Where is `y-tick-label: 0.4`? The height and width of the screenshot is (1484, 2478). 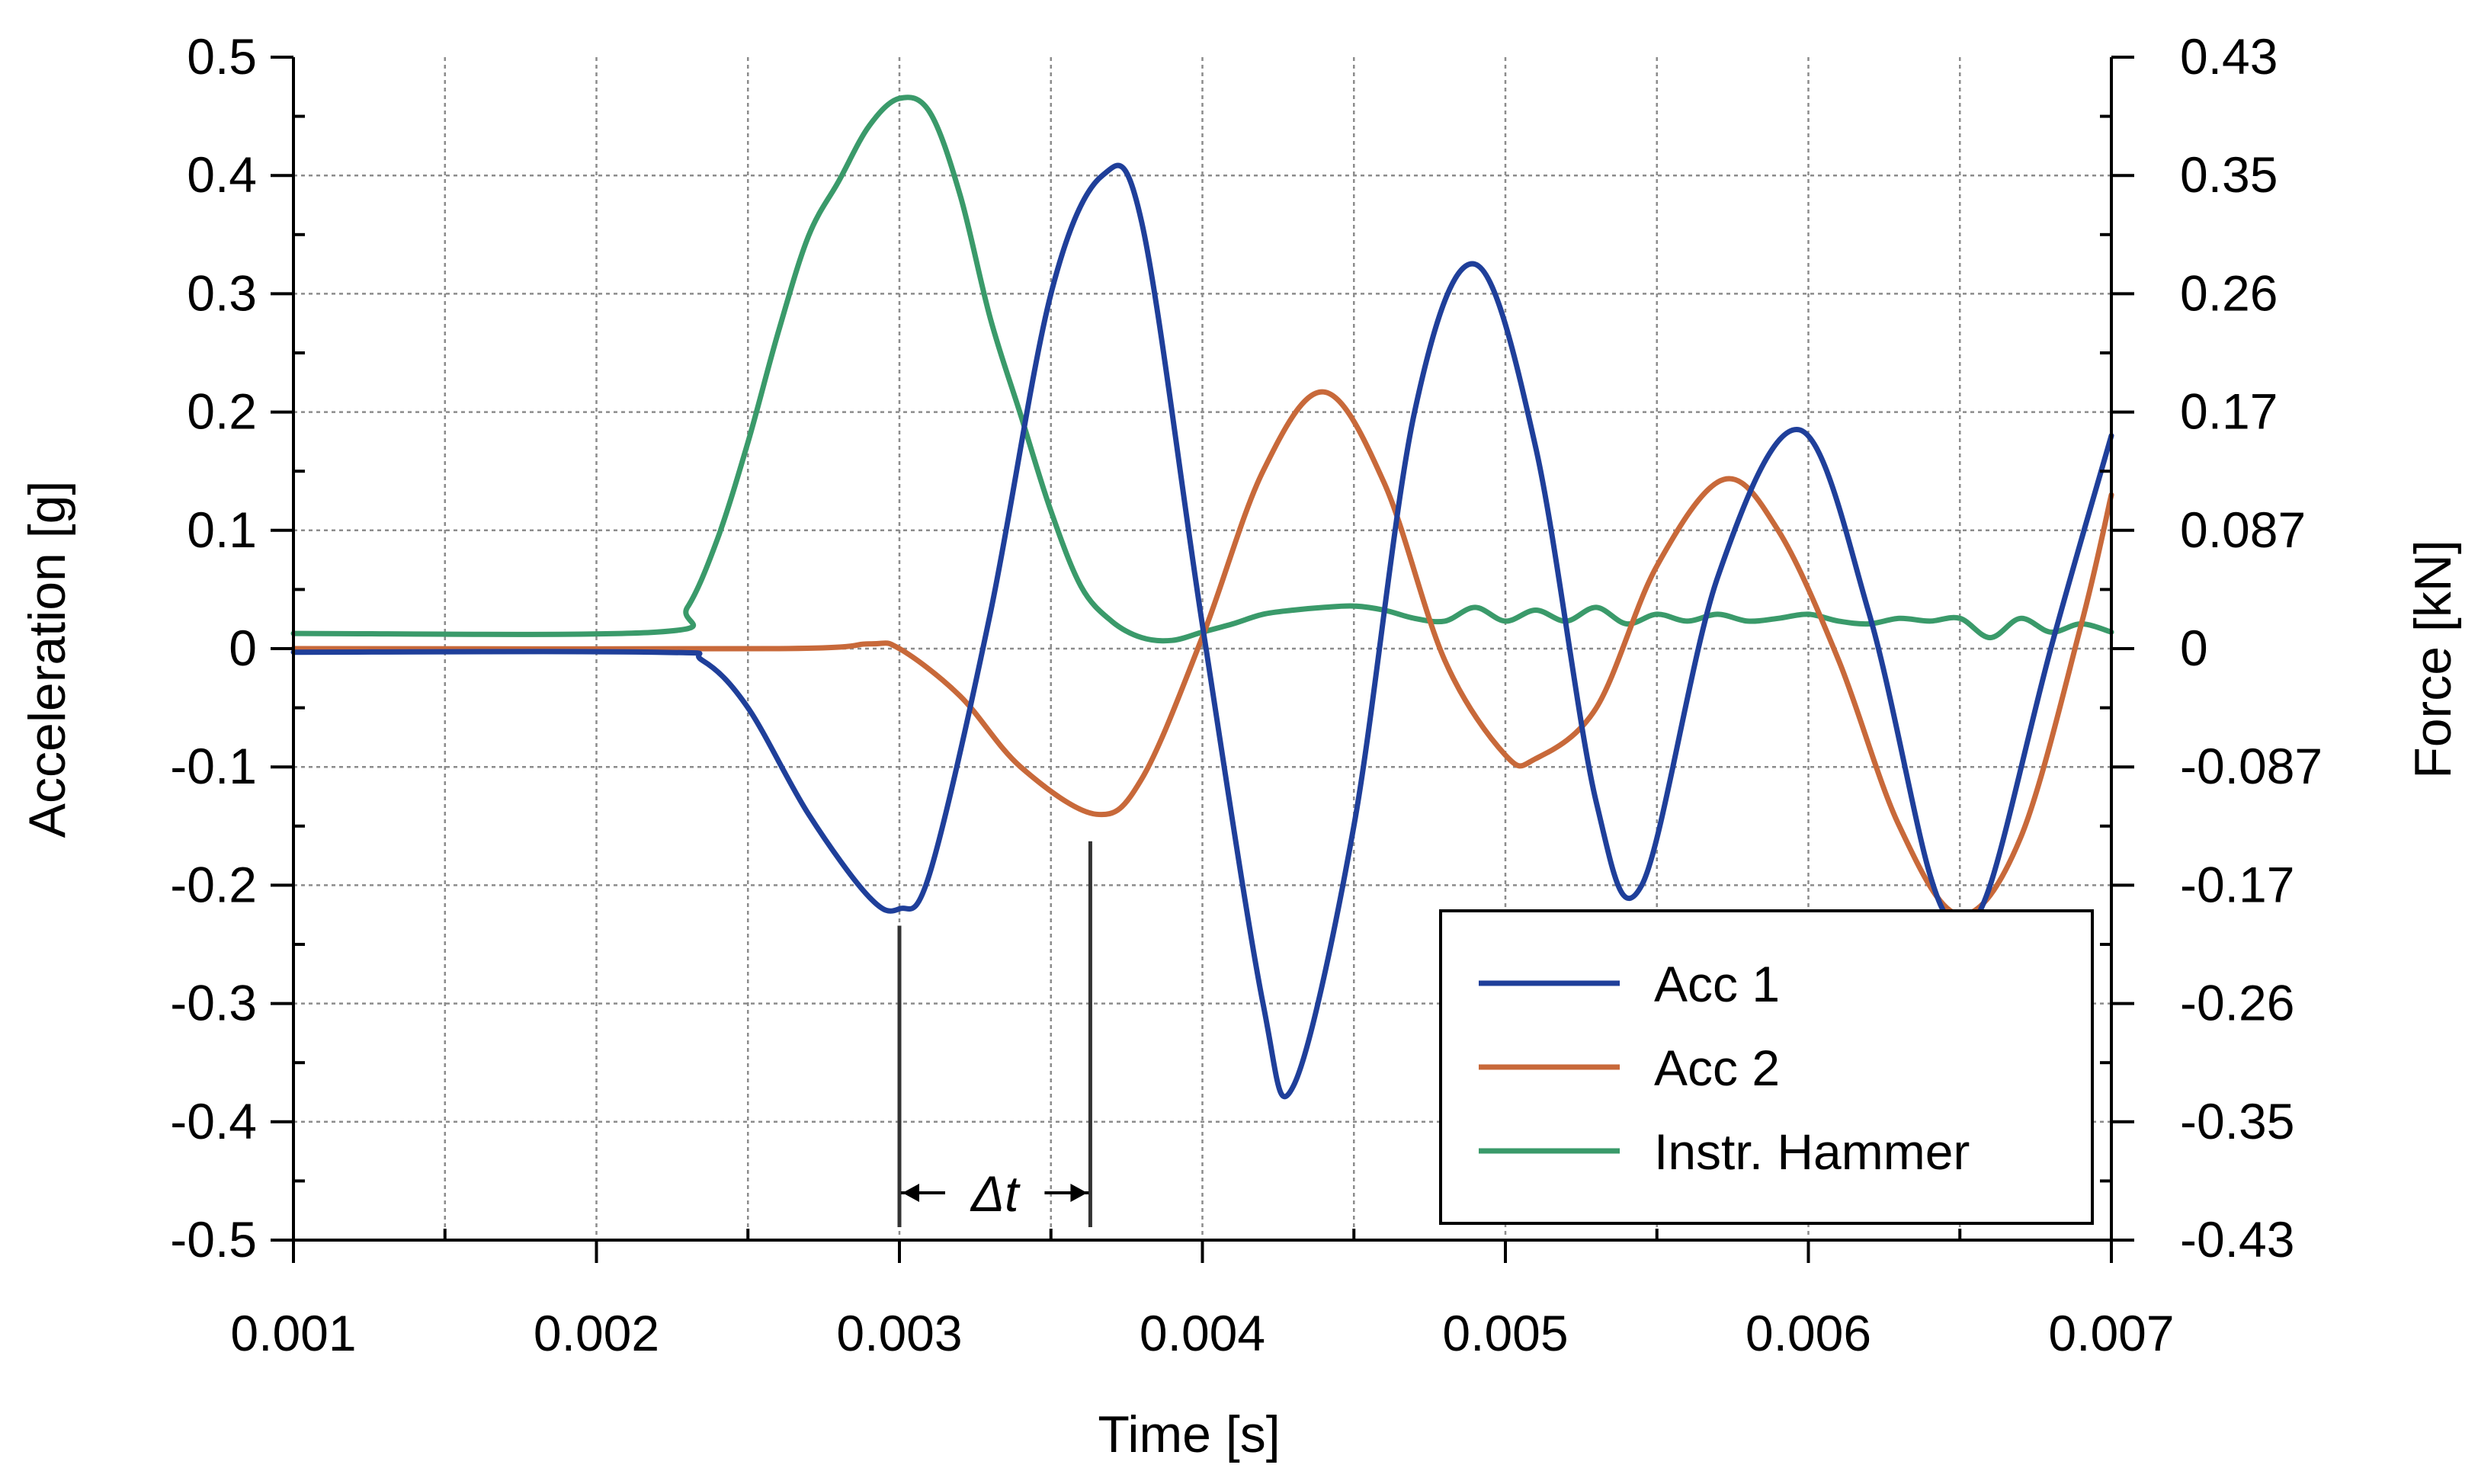
y-tick-label: 0.4 is located at coordinates (222, 174).